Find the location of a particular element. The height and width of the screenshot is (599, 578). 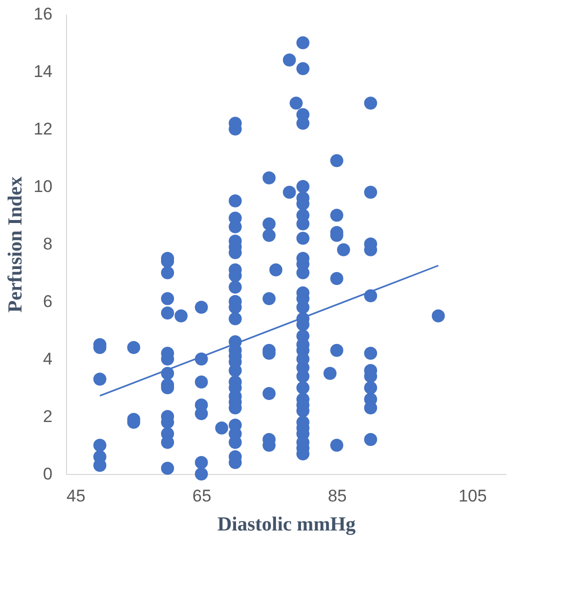

y-tick-label: 10 is located at coordinates (43, 186).